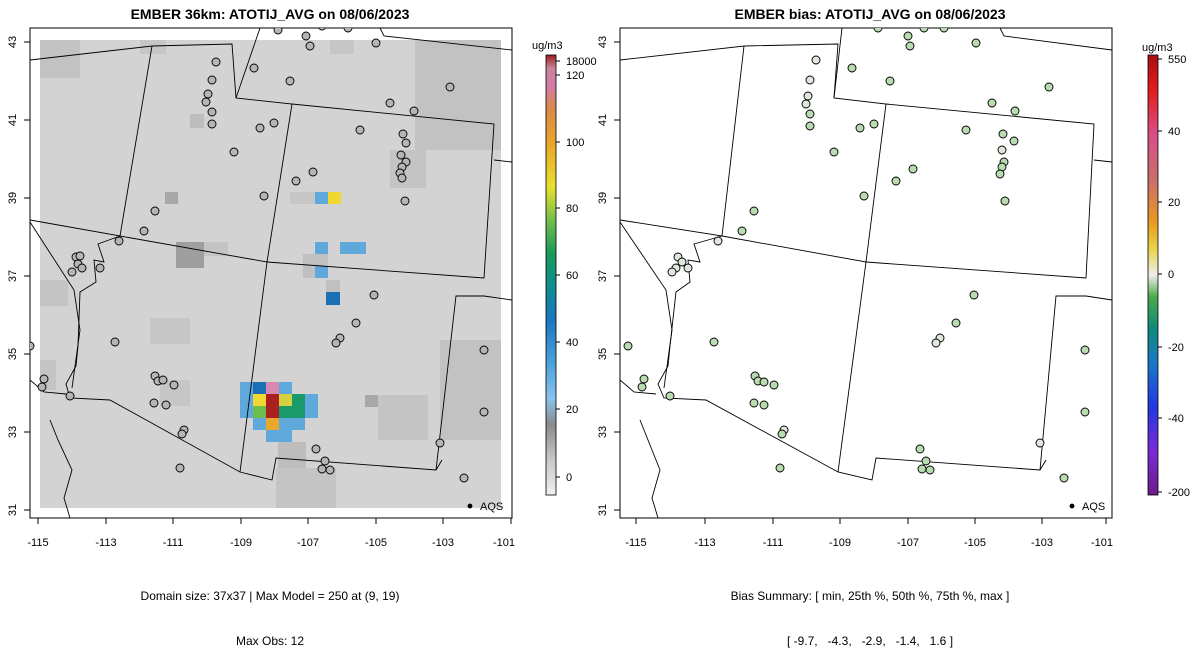 The image size is (1200, 664). Describe the element at coordinates (271, 543) in the screenshot. I see `left-lon-labels: -115 -113 -111 -109 -107 -105 -103 -101` at that location.